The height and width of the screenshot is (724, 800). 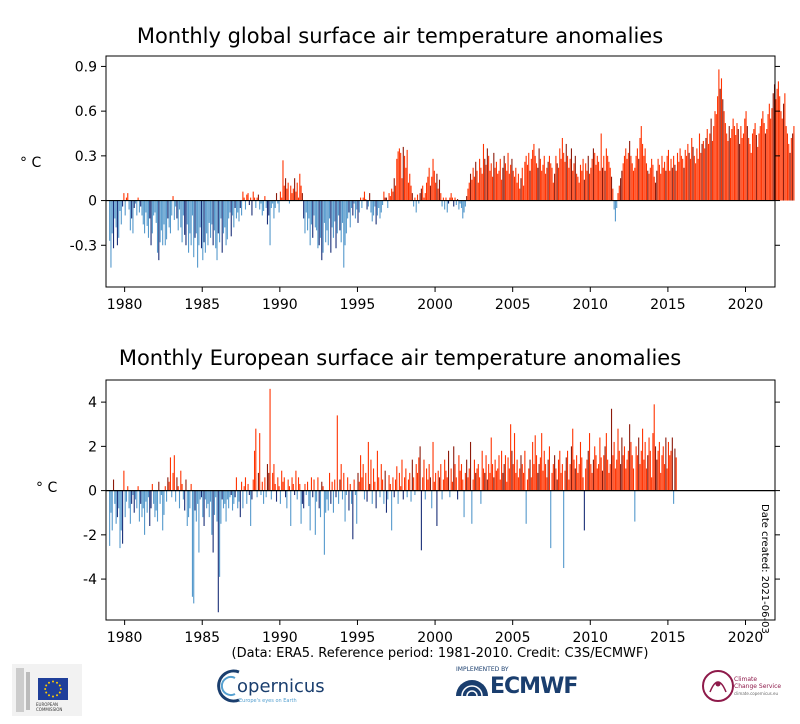 I want to click on europe-x-tick-label: 1980, so click(x=125, y=638).